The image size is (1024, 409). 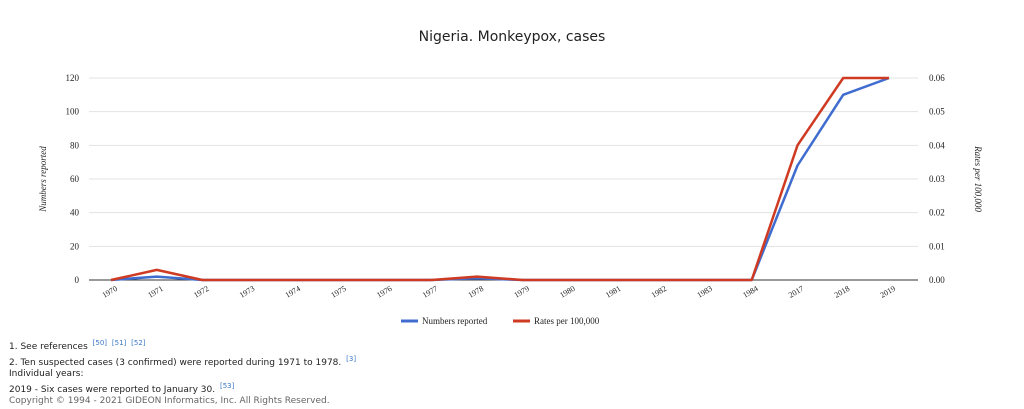 What do you see at coordinates (384, 292) in the screenshot?
I see `x-tick-label: 1976` at bounding box center [384, 292].